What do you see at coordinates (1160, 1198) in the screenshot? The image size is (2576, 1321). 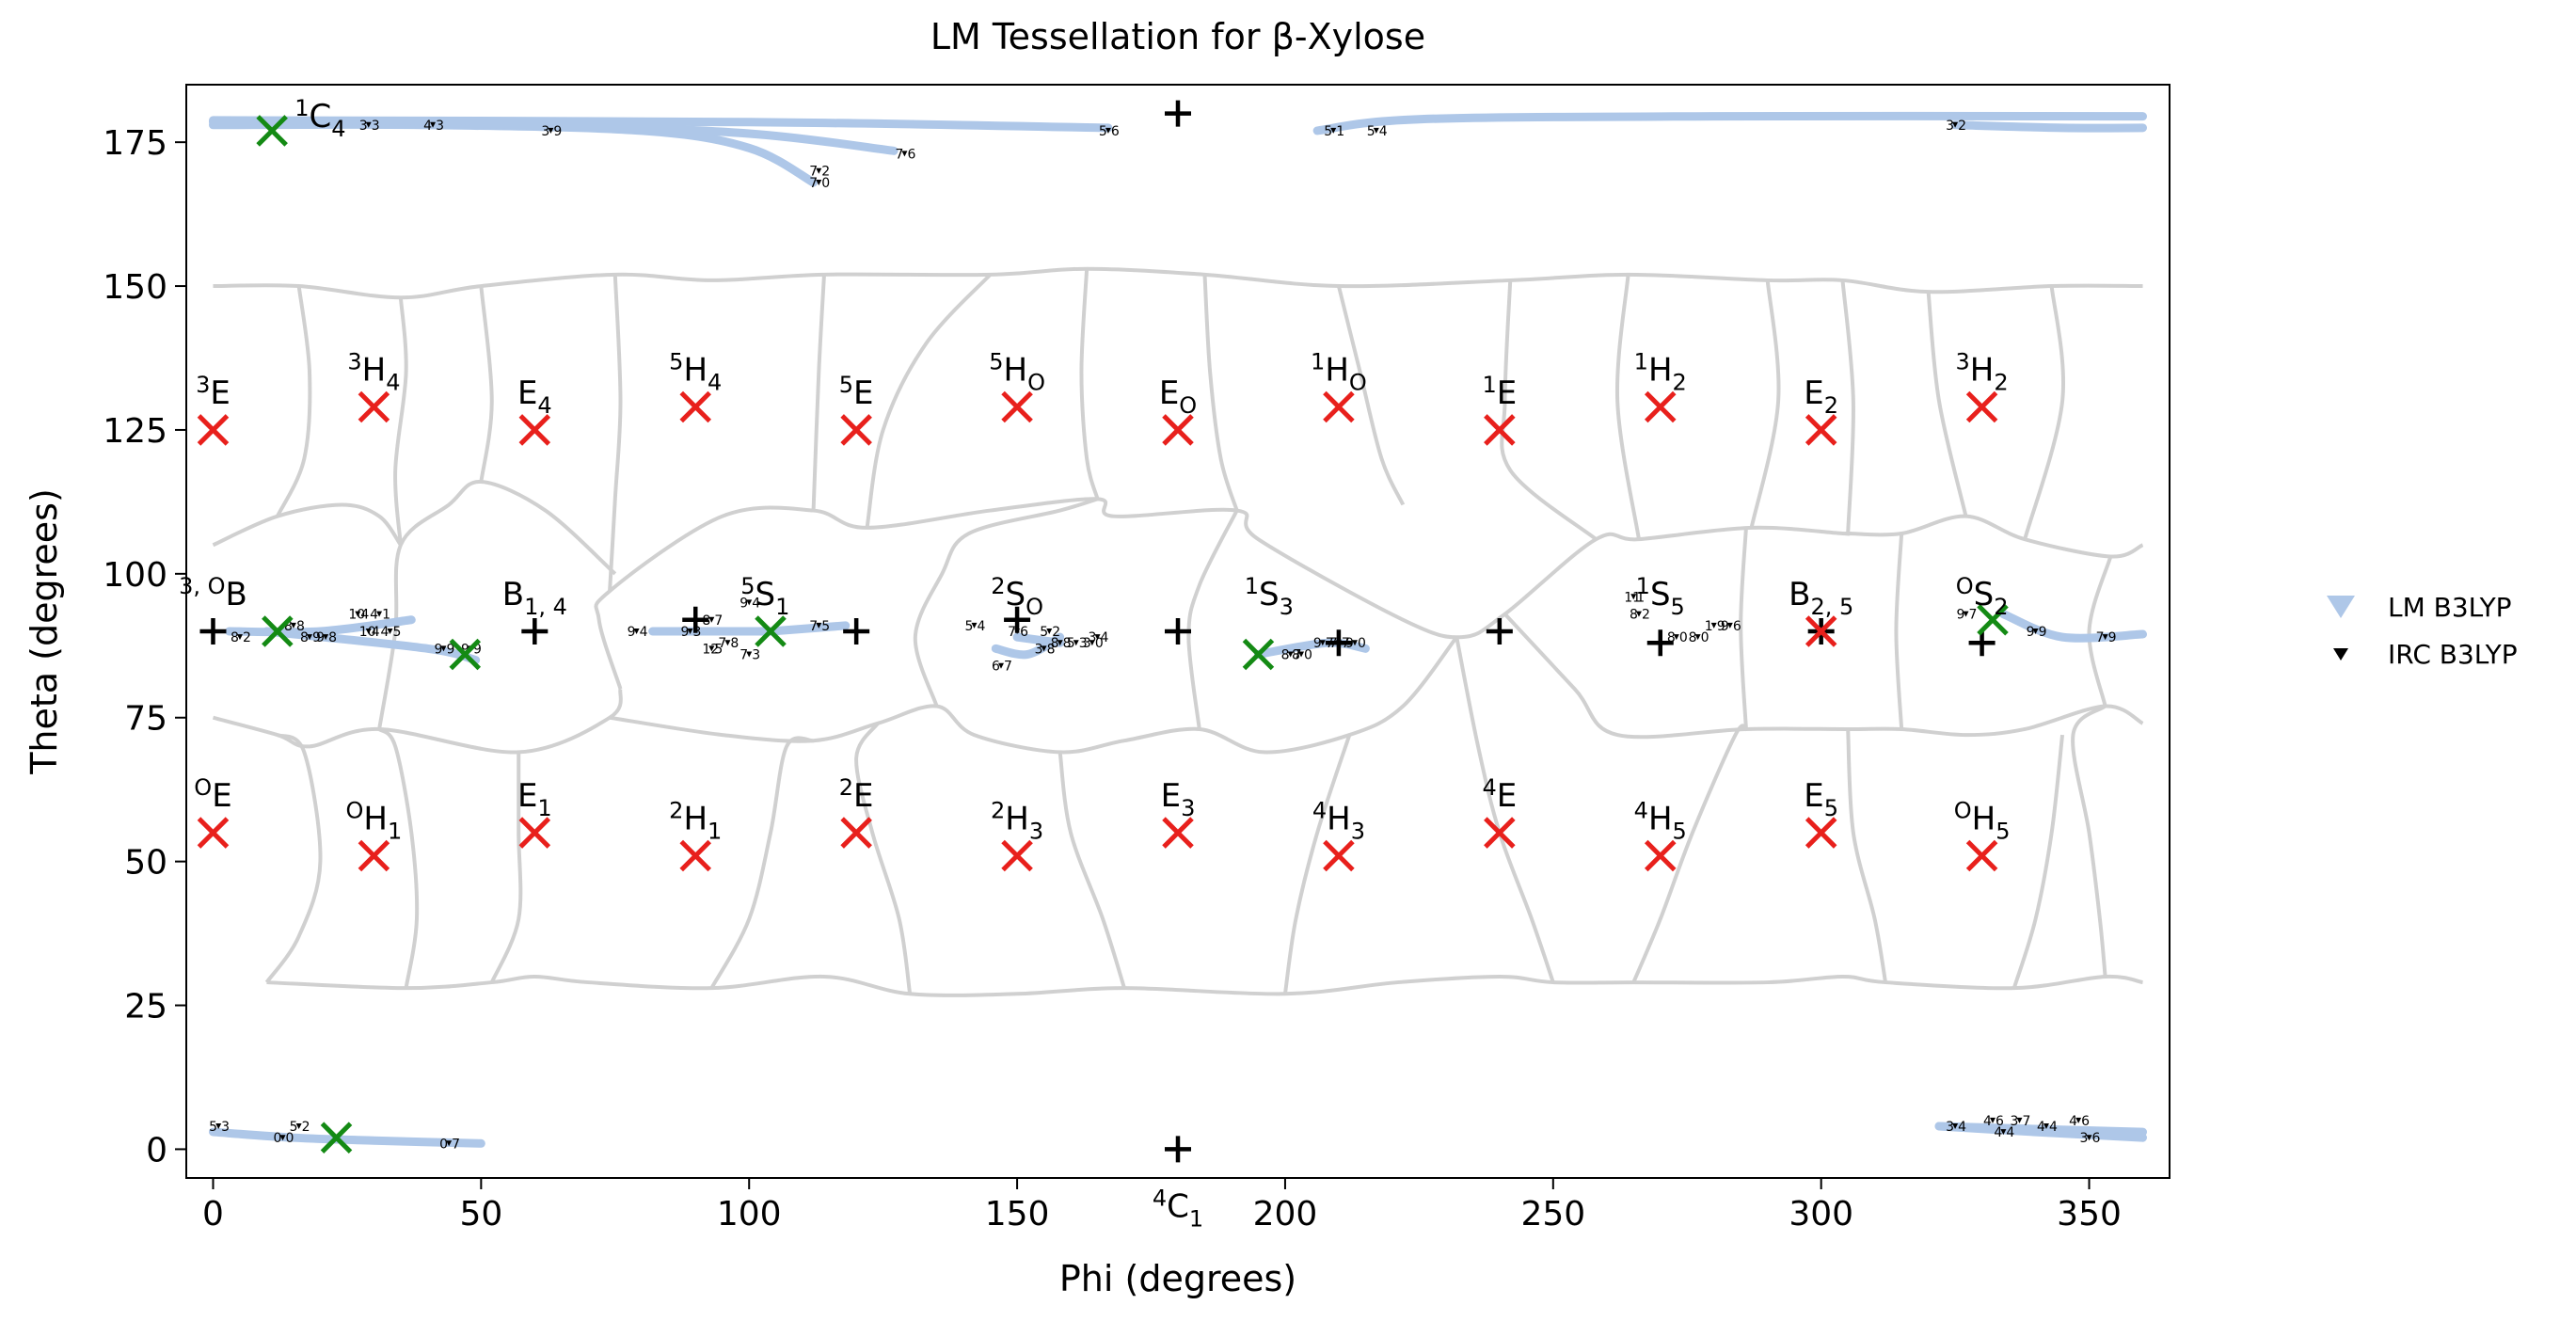 I see `pucker-label-sup: 4` at bounding box center [1160, 1198].